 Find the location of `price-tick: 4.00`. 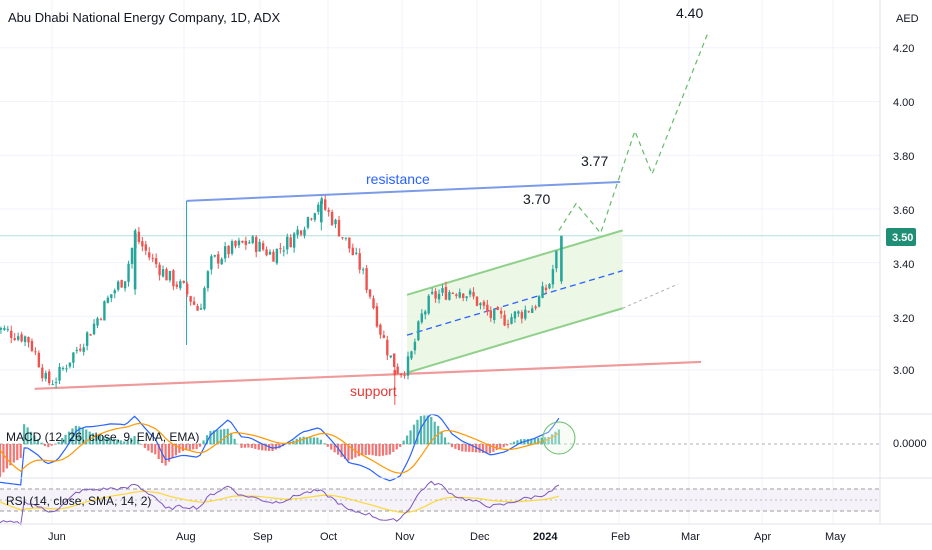

price-tick: 4.00 is located at coordinates (903, 103).